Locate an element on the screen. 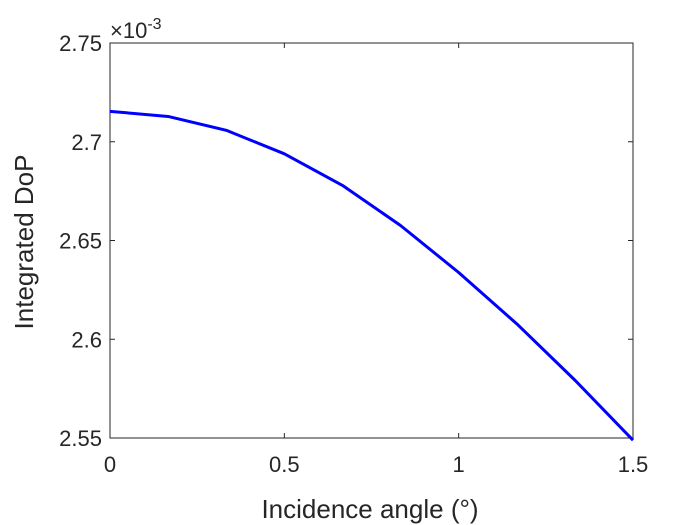  y-tick-label: 2.65 is located at coordinates (80, 241).